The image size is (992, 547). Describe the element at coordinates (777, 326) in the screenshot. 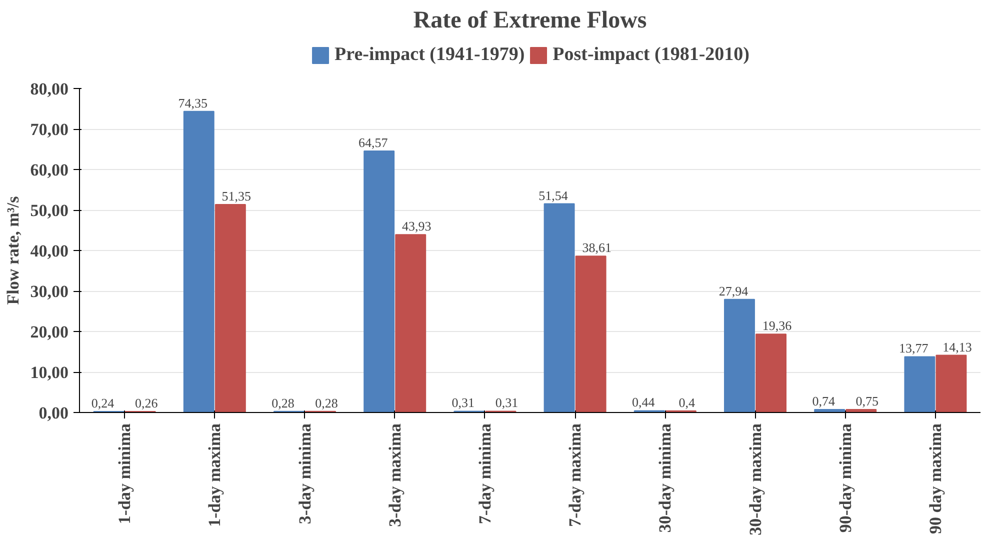

I see `data-label: 19,36` at that location.